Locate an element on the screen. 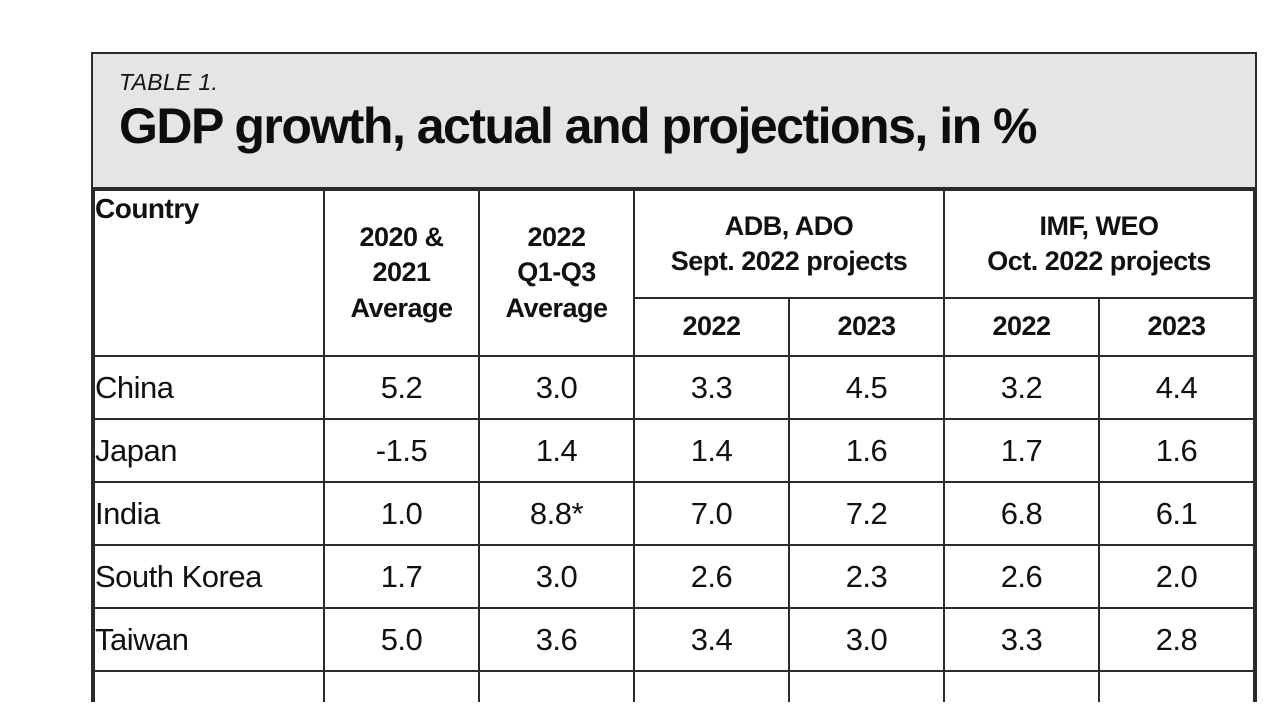  cut-off-row is located at coordinates (674, 686).